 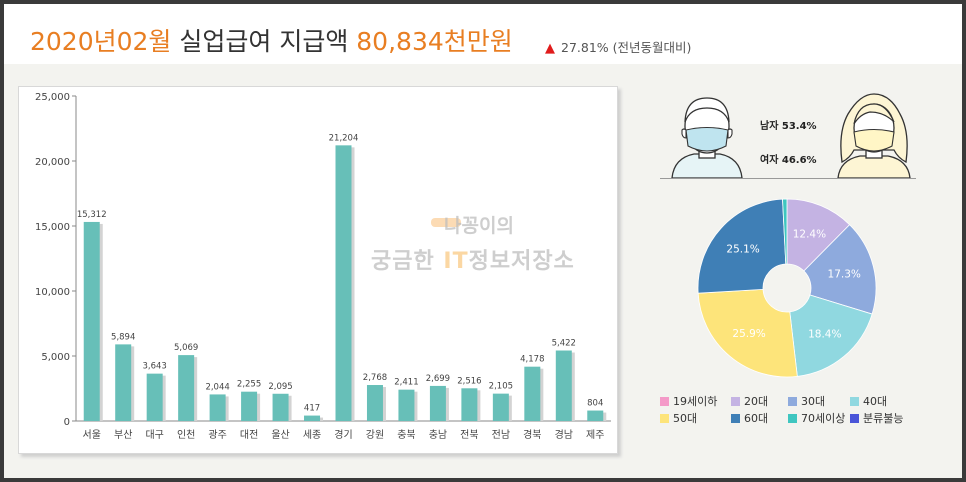 I want to click on legend-item-70세이상: 70세이상, so click(x=816, y=418).